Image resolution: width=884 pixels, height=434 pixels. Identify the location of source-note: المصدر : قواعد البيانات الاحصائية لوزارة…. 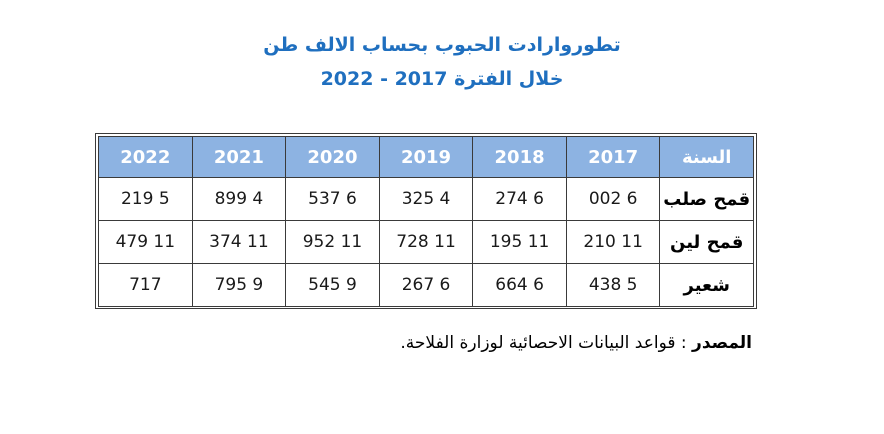
(576, 343).